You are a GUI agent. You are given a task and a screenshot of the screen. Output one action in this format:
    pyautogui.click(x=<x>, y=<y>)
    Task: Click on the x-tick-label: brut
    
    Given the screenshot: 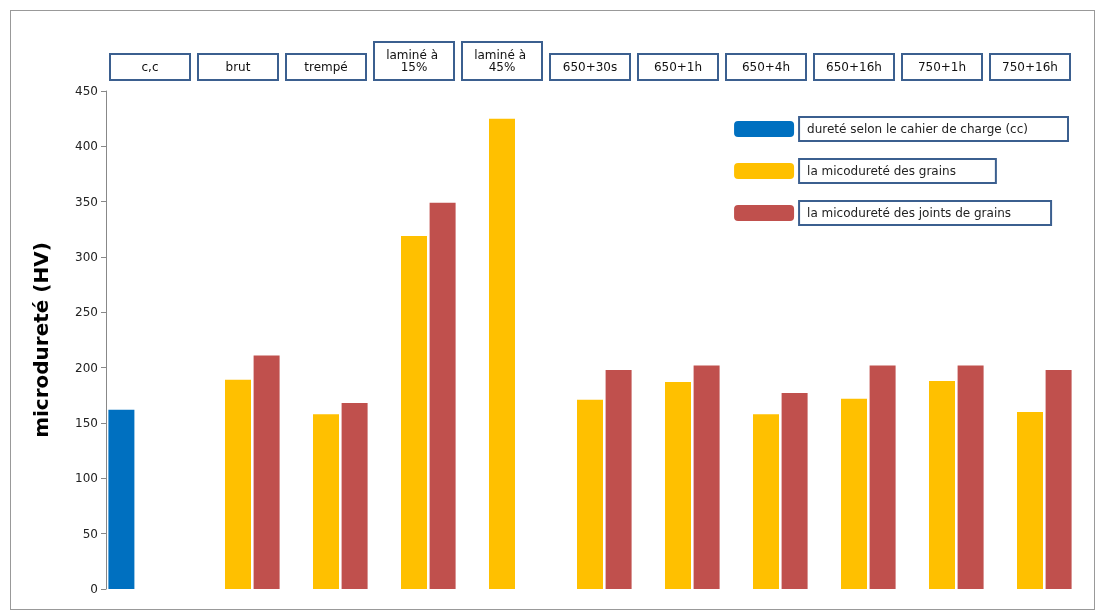 What is the action you would take?
    pyautogui.click(x=238, y=67)
    